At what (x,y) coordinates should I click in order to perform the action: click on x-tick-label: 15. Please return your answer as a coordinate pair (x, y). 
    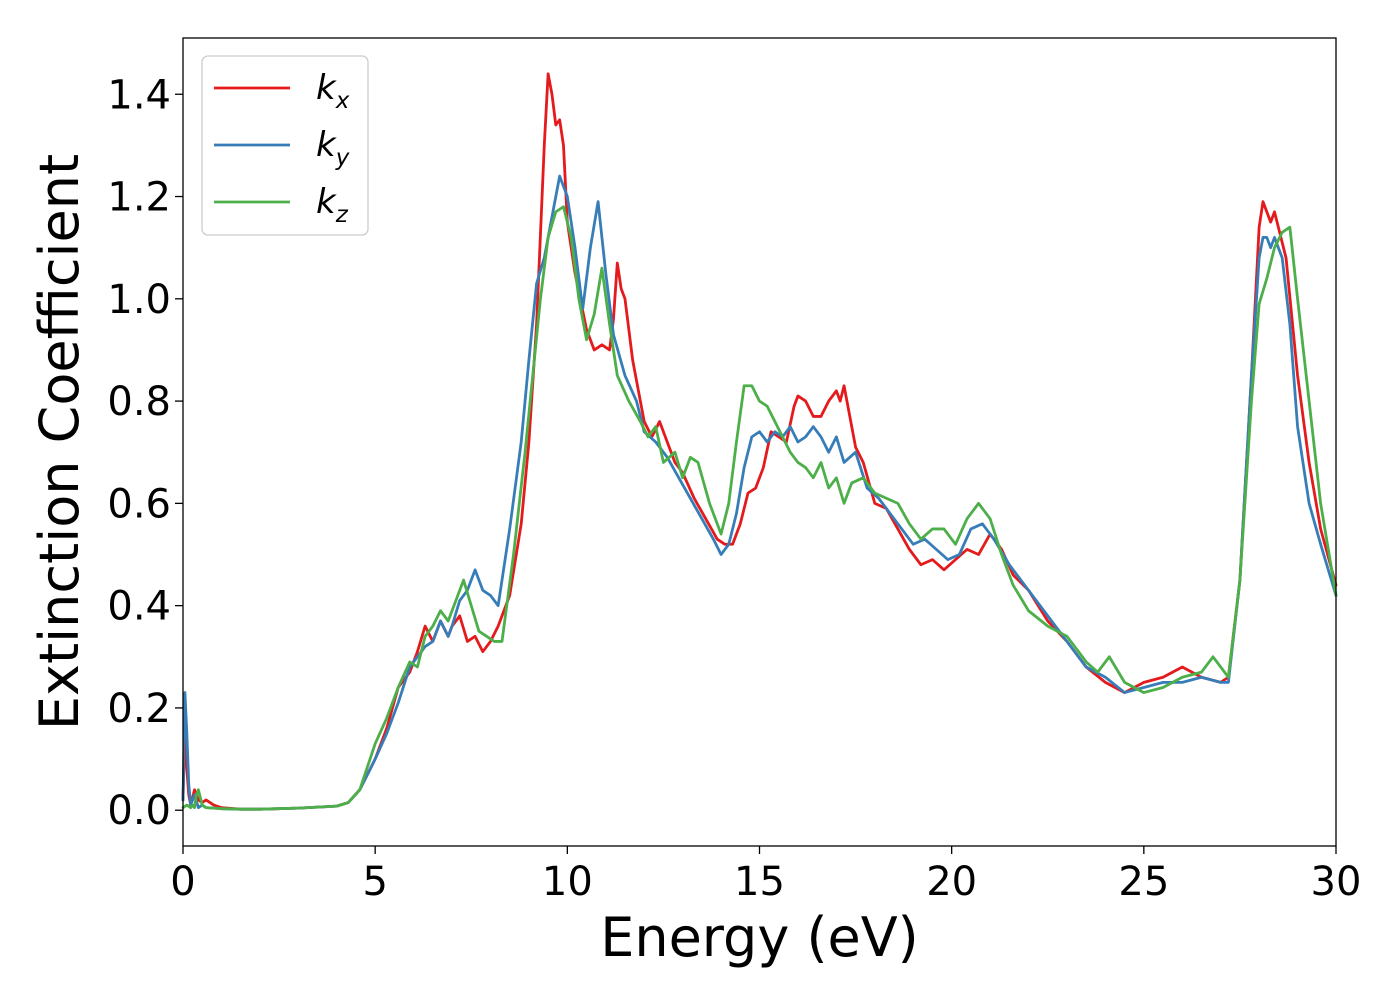
    Looking at the image, I should click on (759, 882).